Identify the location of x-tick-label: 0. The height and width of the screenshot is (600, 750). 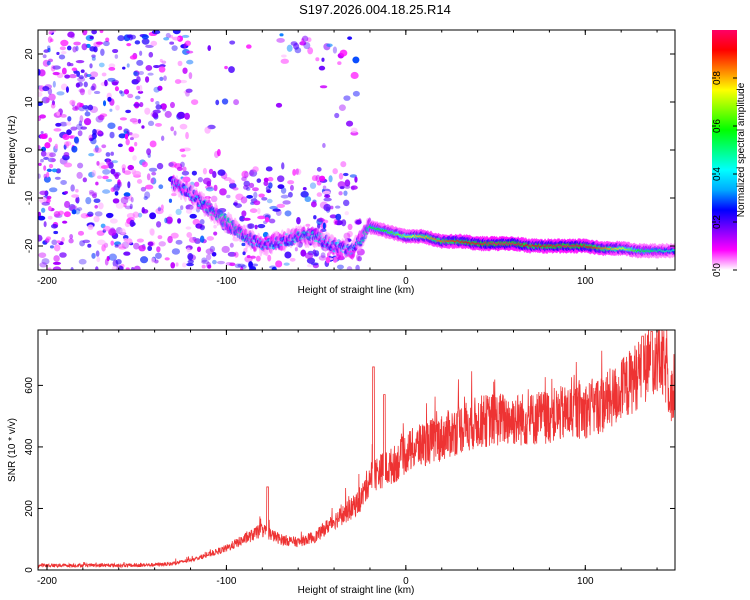
(406, 281).